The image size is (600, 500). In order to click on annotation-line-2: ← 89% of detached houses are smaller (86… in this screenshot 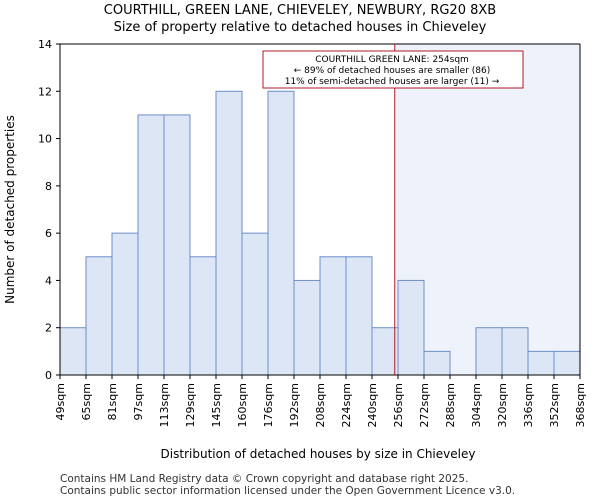, I will do `click(392, 71)`.